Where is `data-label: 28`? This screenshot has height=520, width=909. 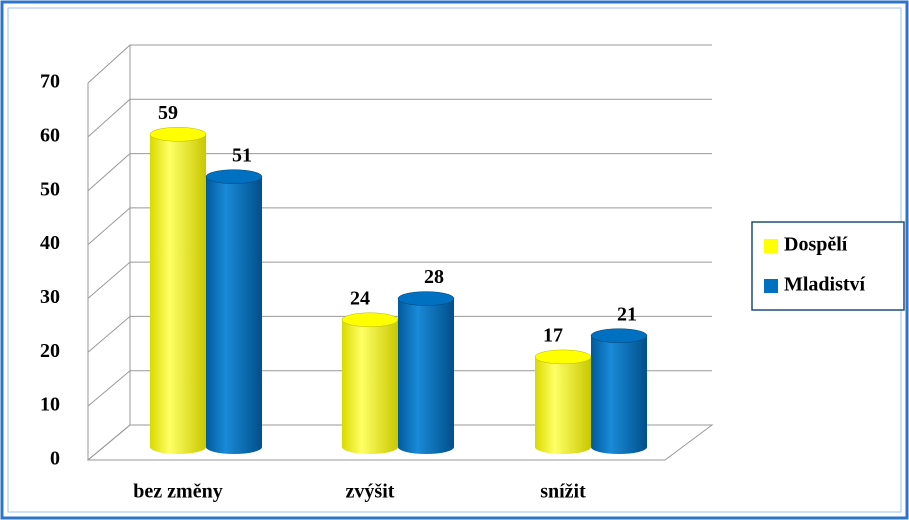
data-label: 28 is located at coordinates (434, 277).